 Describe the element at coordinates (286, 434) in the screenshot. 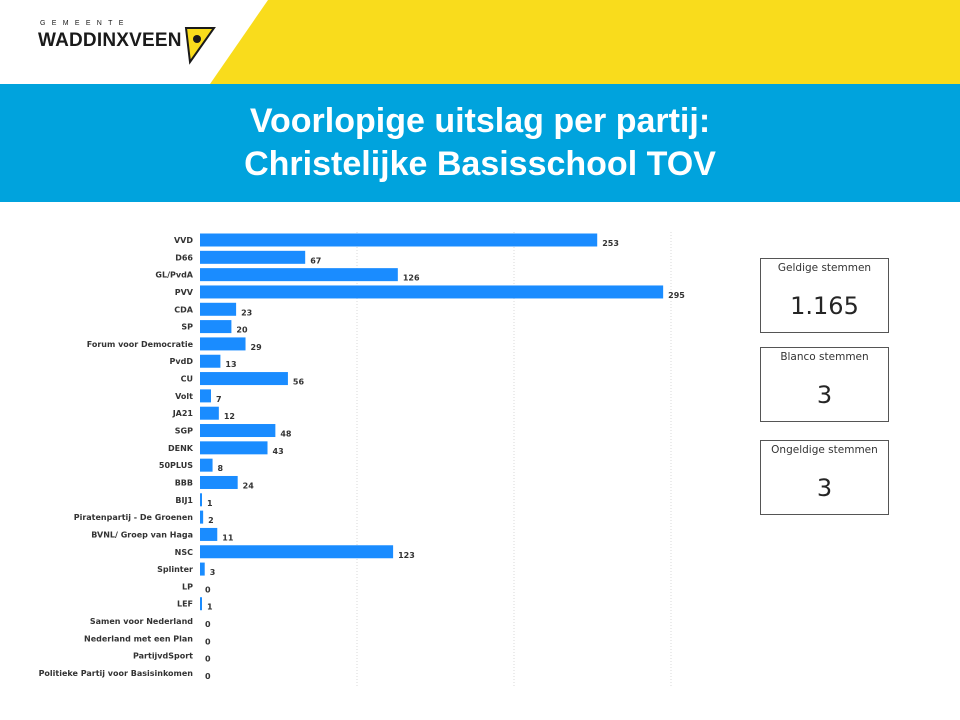

I see `data-label: 48` at that location.